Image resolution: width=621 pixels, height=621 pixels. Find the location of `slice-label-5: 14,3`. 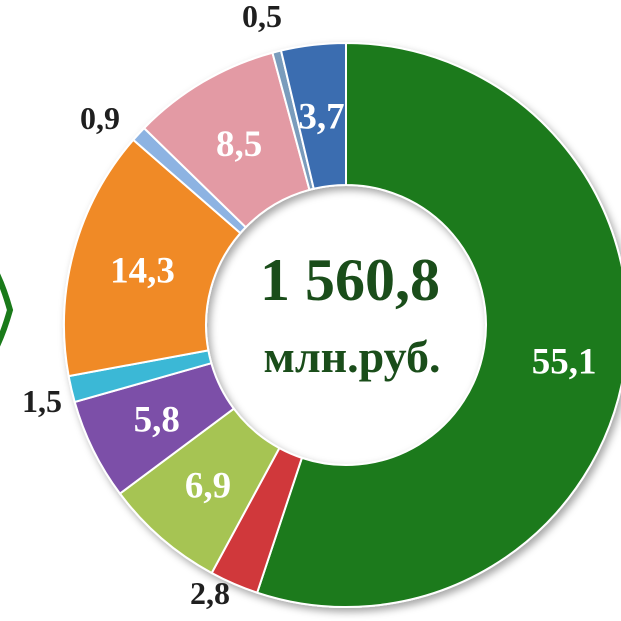

slice-label-5: 14,3 is located at coordinates (142, 270).